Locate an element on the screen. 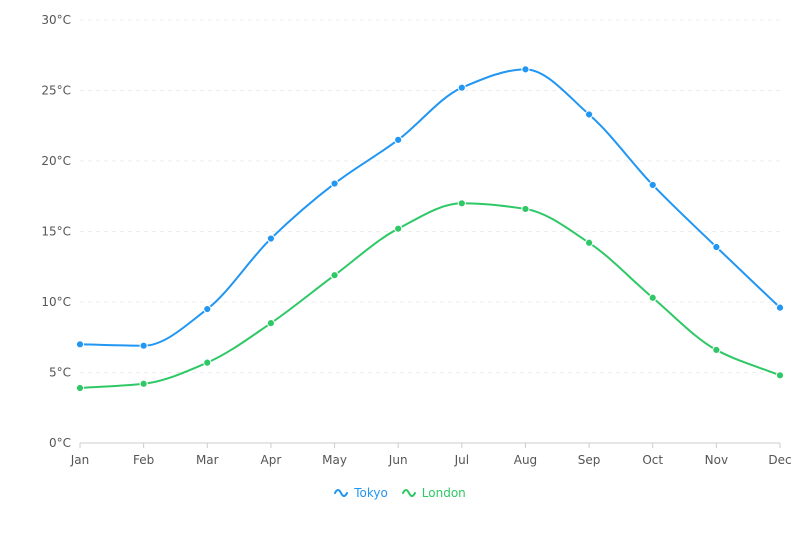  y-tick-label: 10°C is located at coordinates (56, 302).